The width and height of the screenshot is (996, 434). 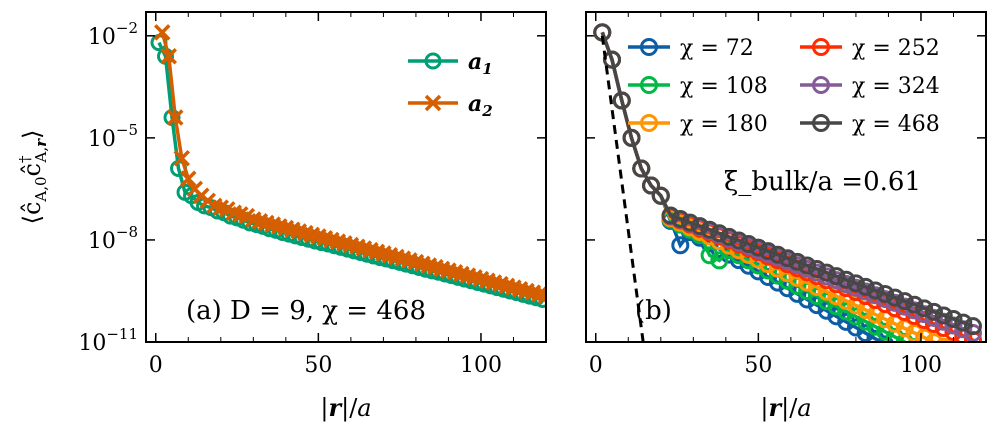 I want to click on legend-entry-chi-468: χ = 468, so click(x=870, y=124).